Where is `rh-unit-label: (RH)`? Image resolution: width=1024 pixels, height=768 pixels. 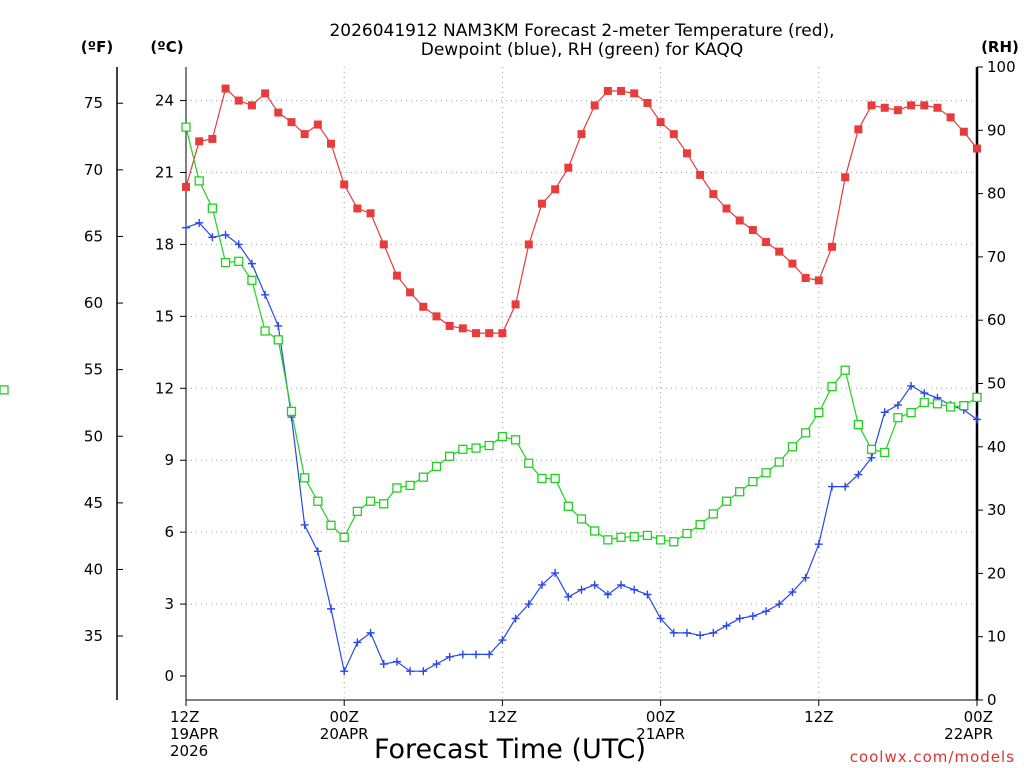 rh-unit-label: (RH) is located at coordinates (1000, 47).